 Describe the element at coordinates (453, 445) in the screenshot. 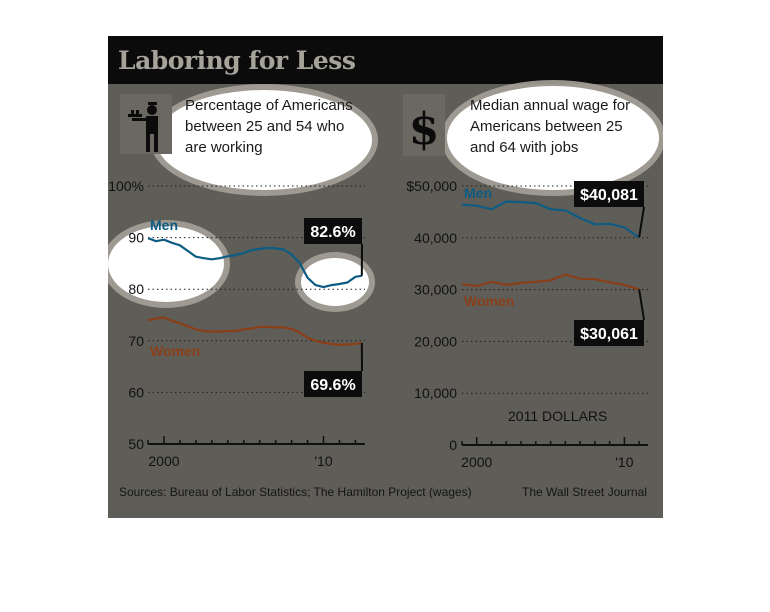

I see `y-tick-label: 0` at that location.